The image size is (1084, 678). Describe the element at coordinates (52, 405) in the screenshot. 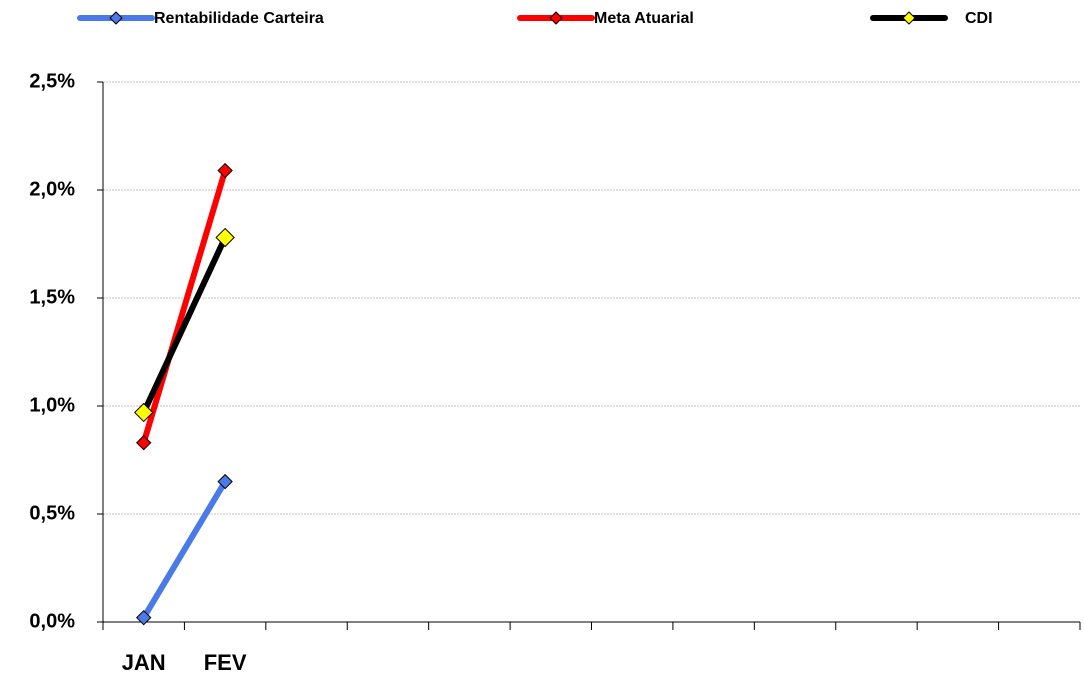

I see `y-tick-label: 1,0%` at that location.